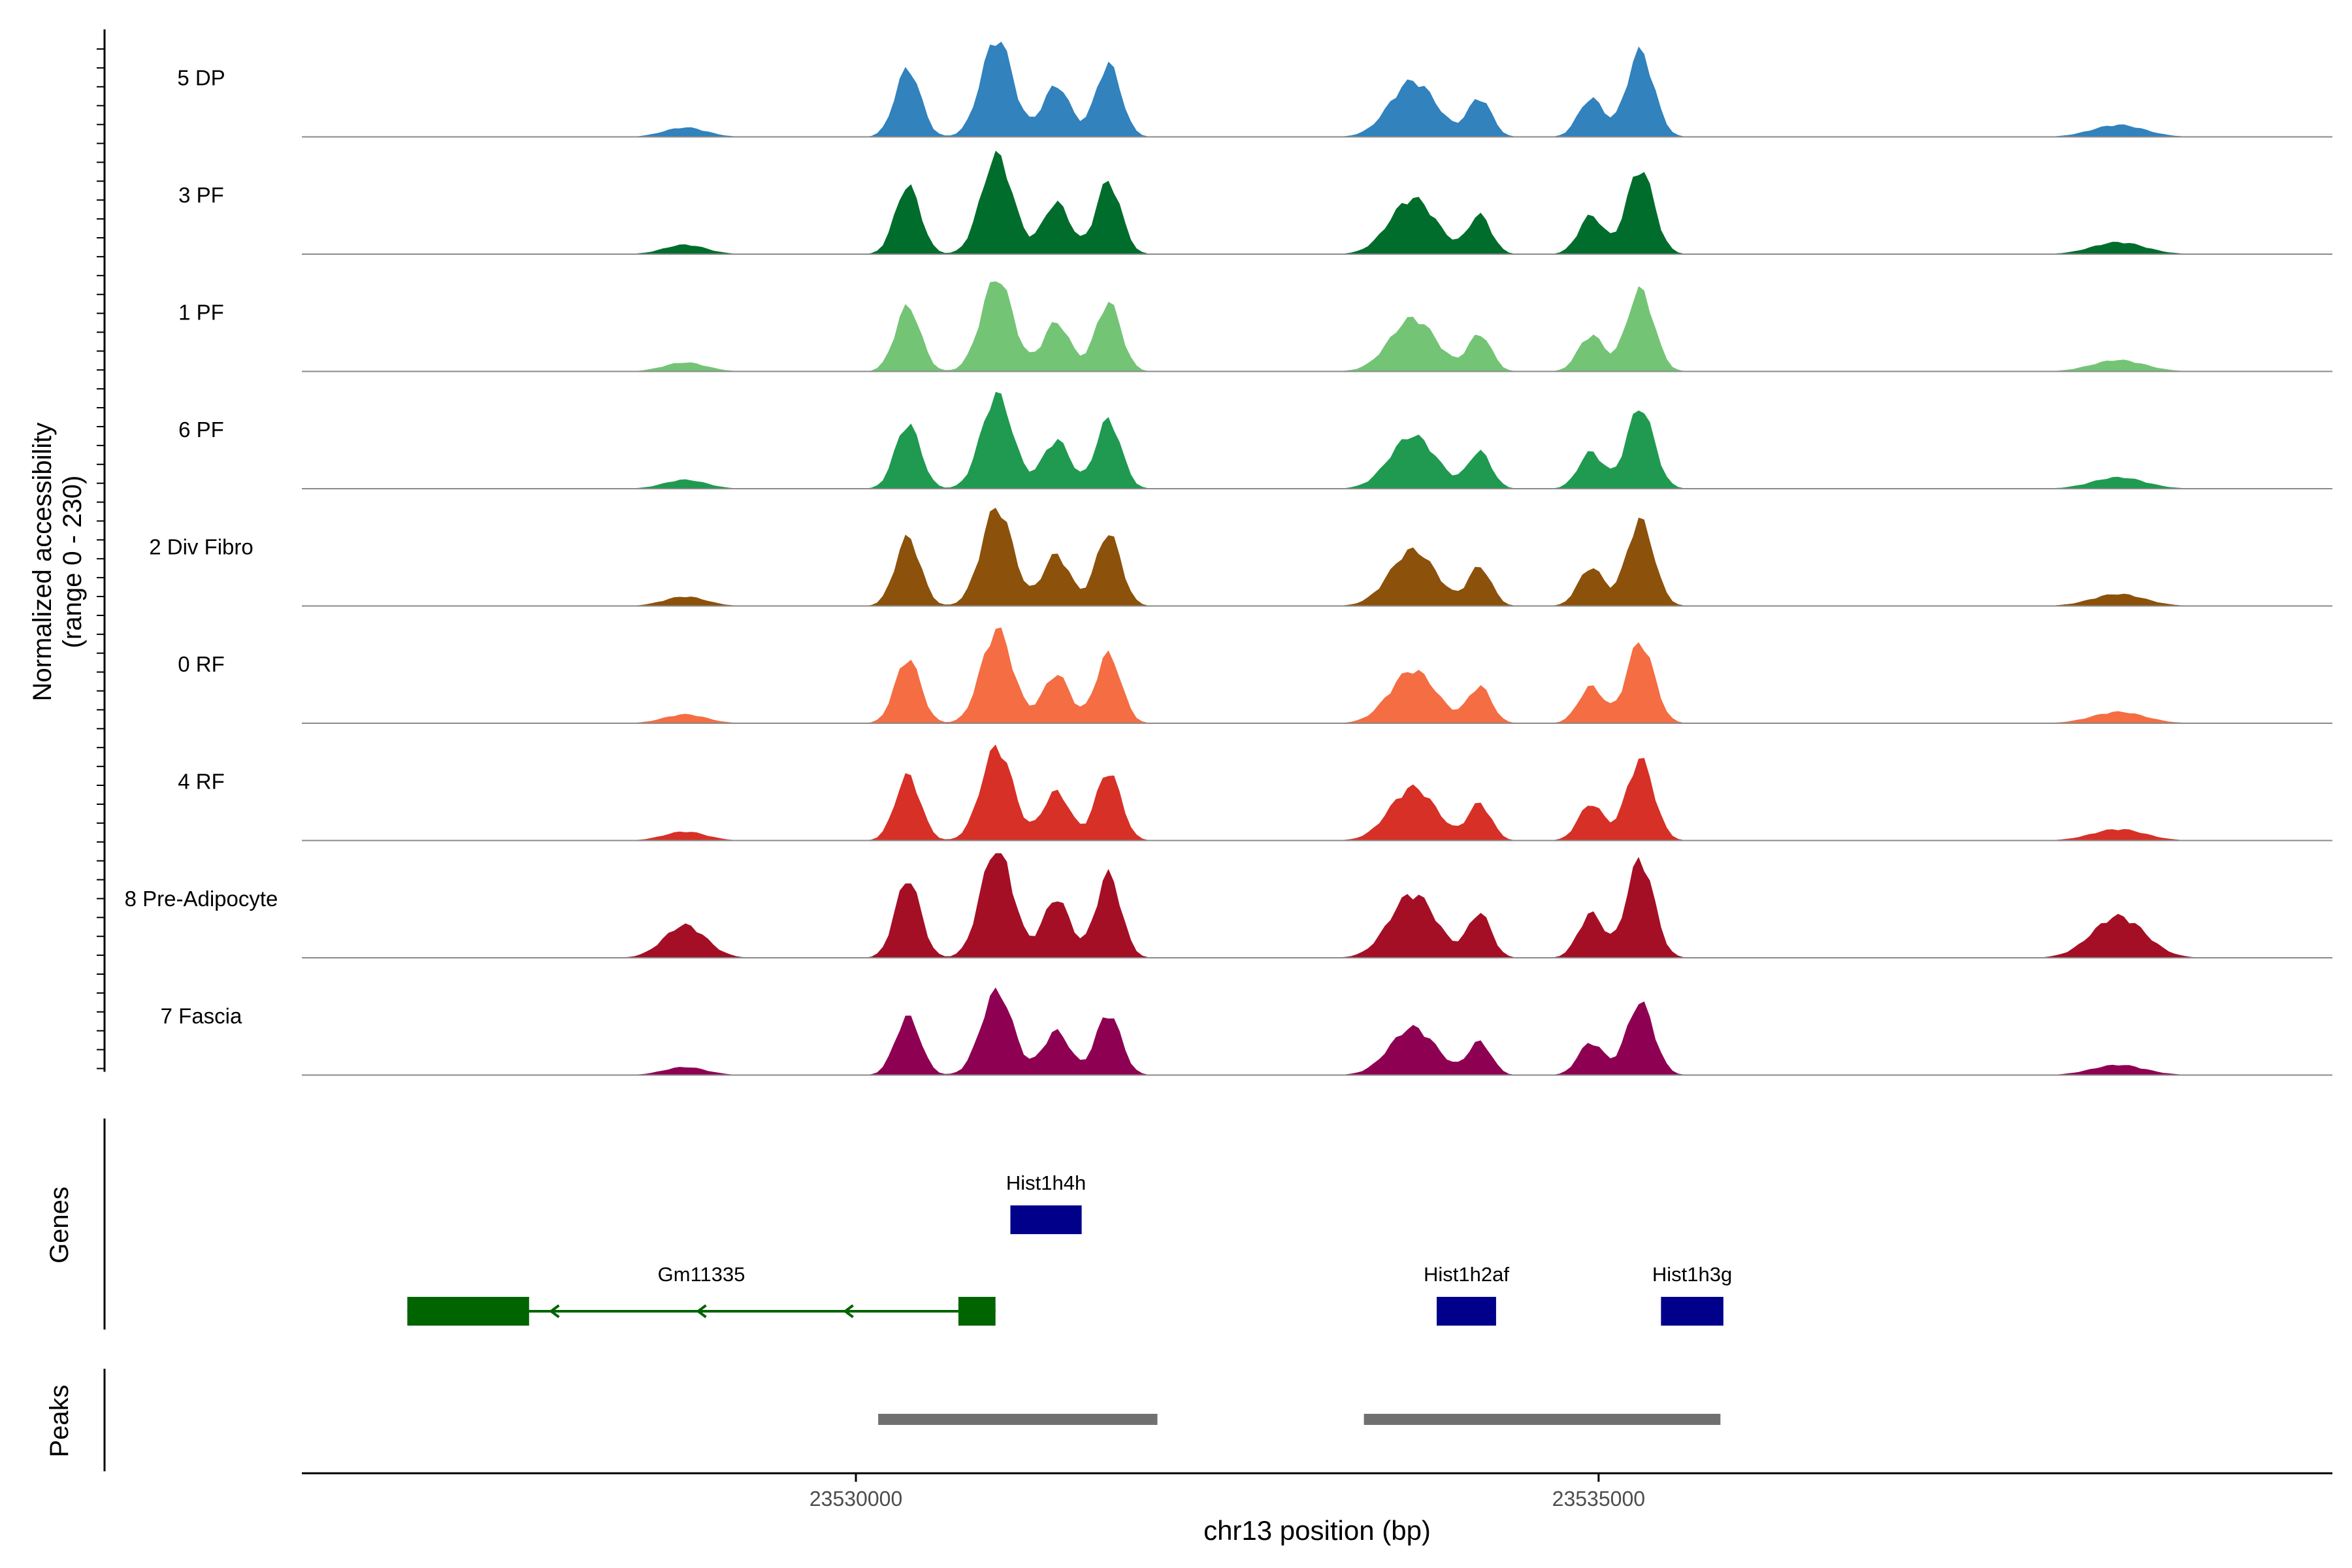 This screenshot has height=1568, width=2352. What do you see at coordinates (201, 429) in the screenshot?
I see `track-label: 6 PF` at bounding box center [201, 429].